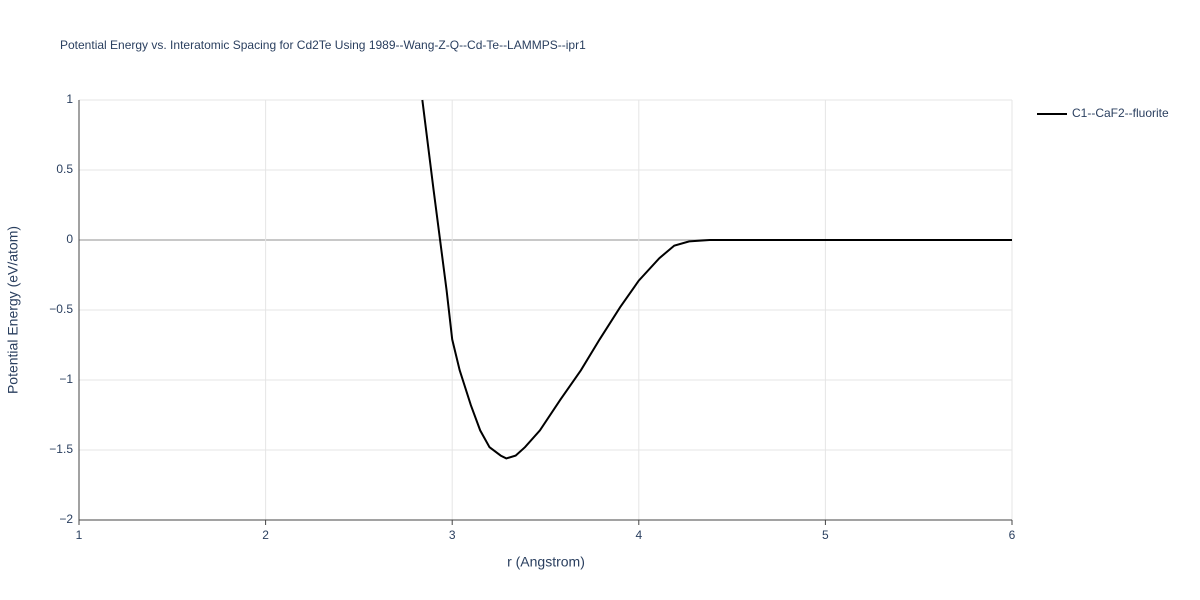 The width and height of the screenshot is (1200, 600). I want to click on y-tick-label: −2, so click(66, 519).